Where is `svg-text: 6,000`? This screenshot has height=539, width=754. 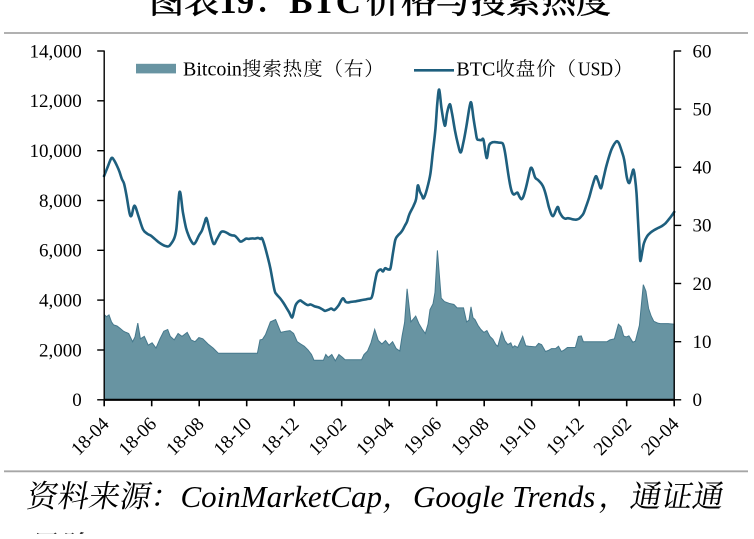 svg-text: 6,000 is located at coordinates (60, 251).